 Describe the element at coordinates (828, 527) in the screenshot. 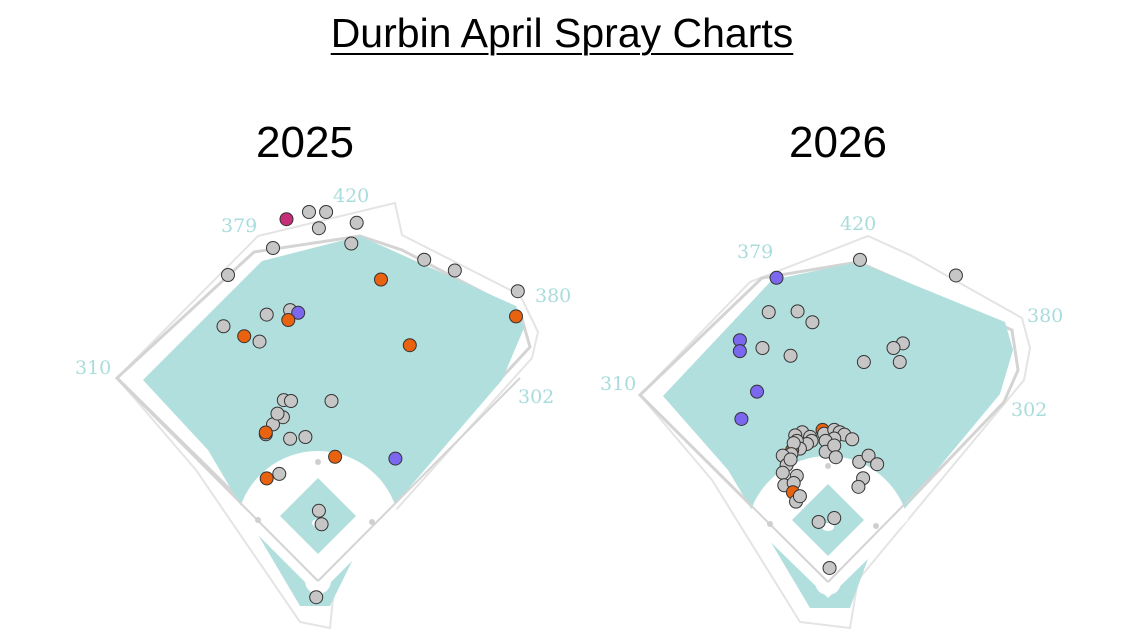

I see `pitchers-mound` at that location.